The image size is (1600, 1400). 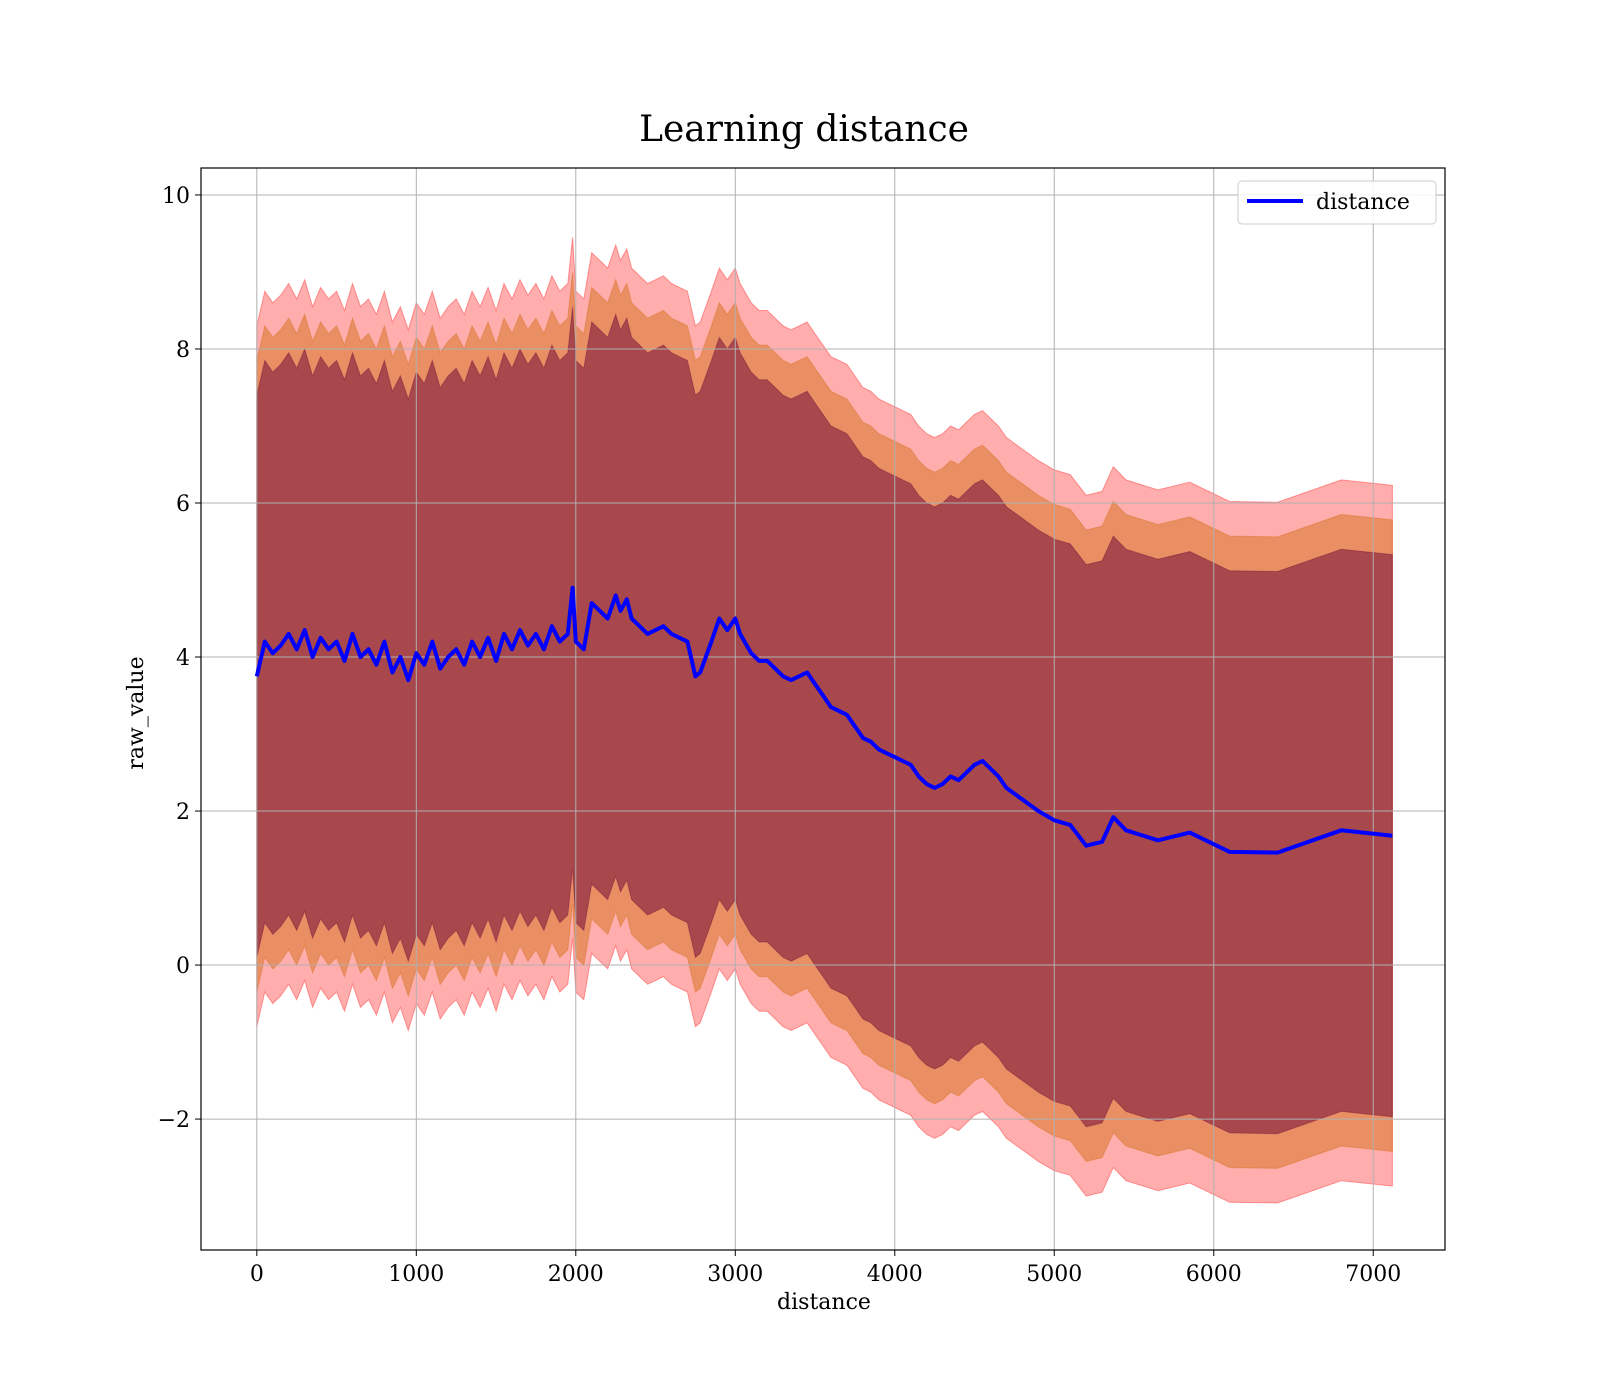 What do you see at coordinates (824, 1302) in the screenshot?
I see `x-axis-label: distance` at bounding box center [824, 1302].